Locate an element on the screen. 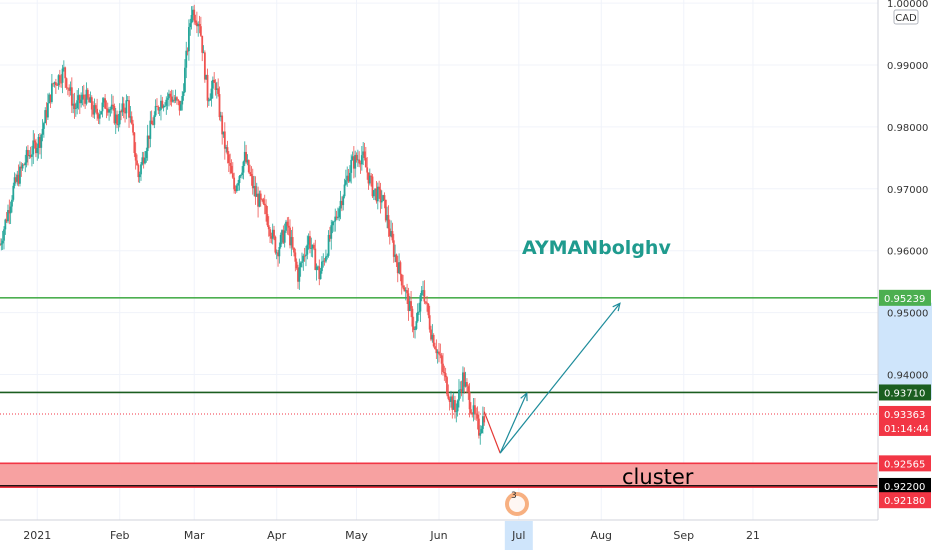 This screenshot has height=550, width=932. price-tick-label: 0.97000 is located at coordinates (907, 190).